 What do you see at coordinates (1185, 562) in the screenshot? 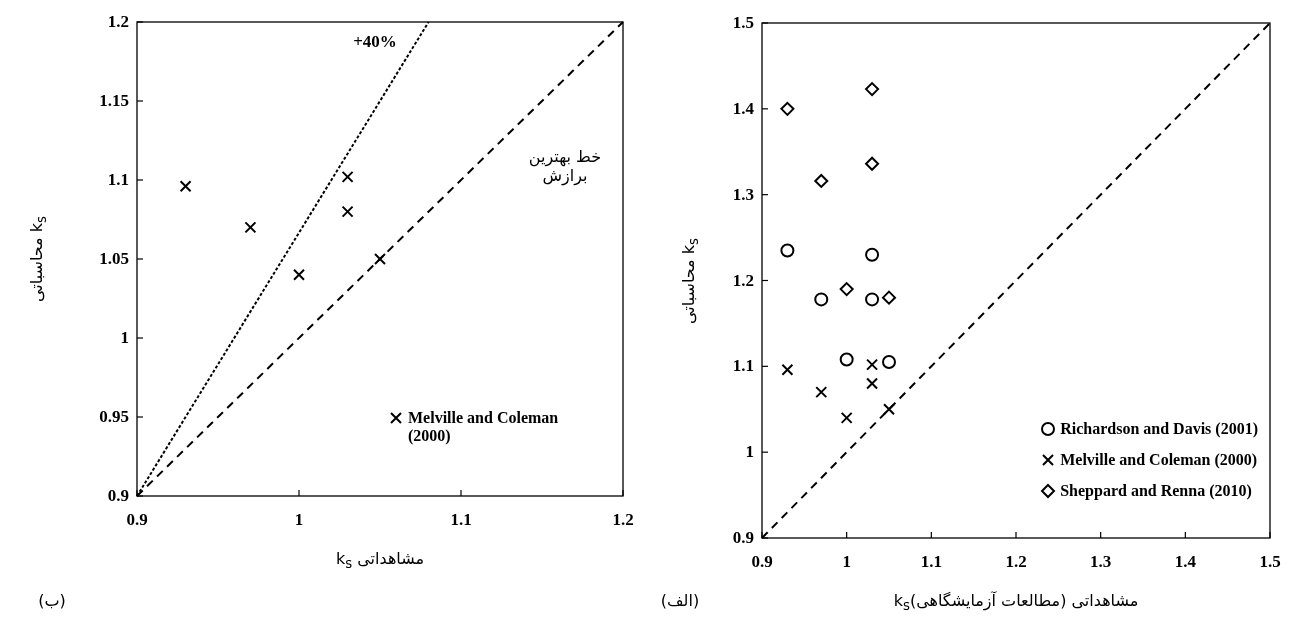
I see `x-tick-label: 1.4` at bounding box center [1185, 562].